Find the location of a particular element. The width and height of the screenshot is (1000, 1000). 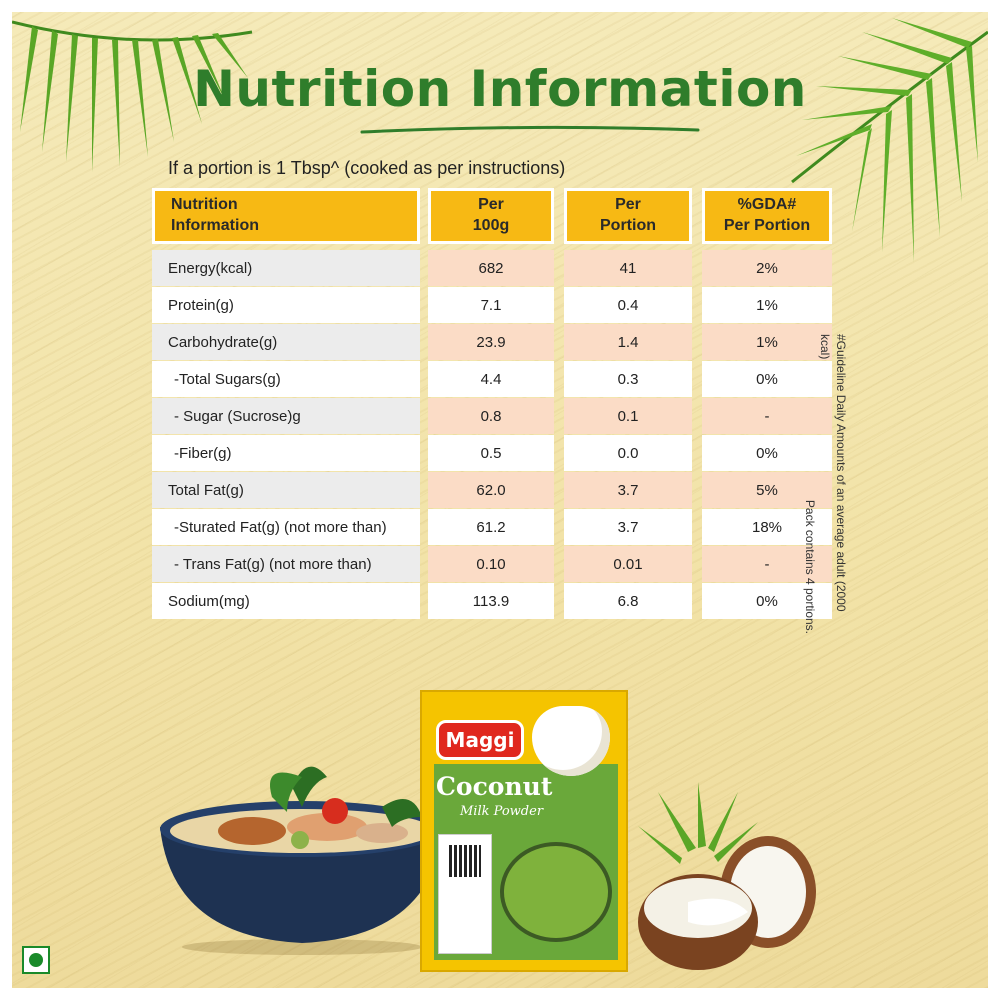

nutrient-name: Carbohydrate(g) is located at coordinates (286, 342).